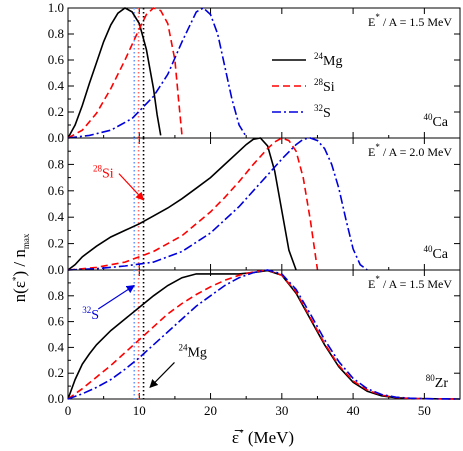 The image size is (463, 451). I want to click on annotation-label: 32S, so click(90, 314).